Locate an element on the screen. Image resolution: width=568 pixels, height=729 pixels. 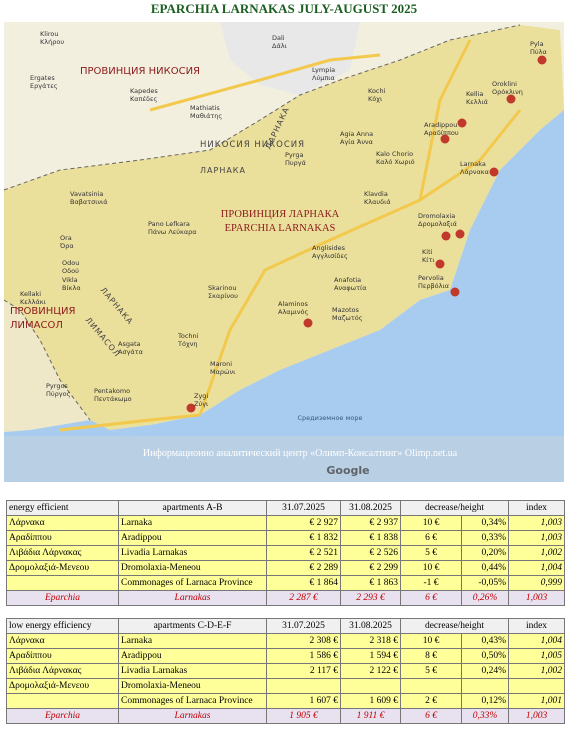
place-name: Zygi is located at coordinates (201, 396).